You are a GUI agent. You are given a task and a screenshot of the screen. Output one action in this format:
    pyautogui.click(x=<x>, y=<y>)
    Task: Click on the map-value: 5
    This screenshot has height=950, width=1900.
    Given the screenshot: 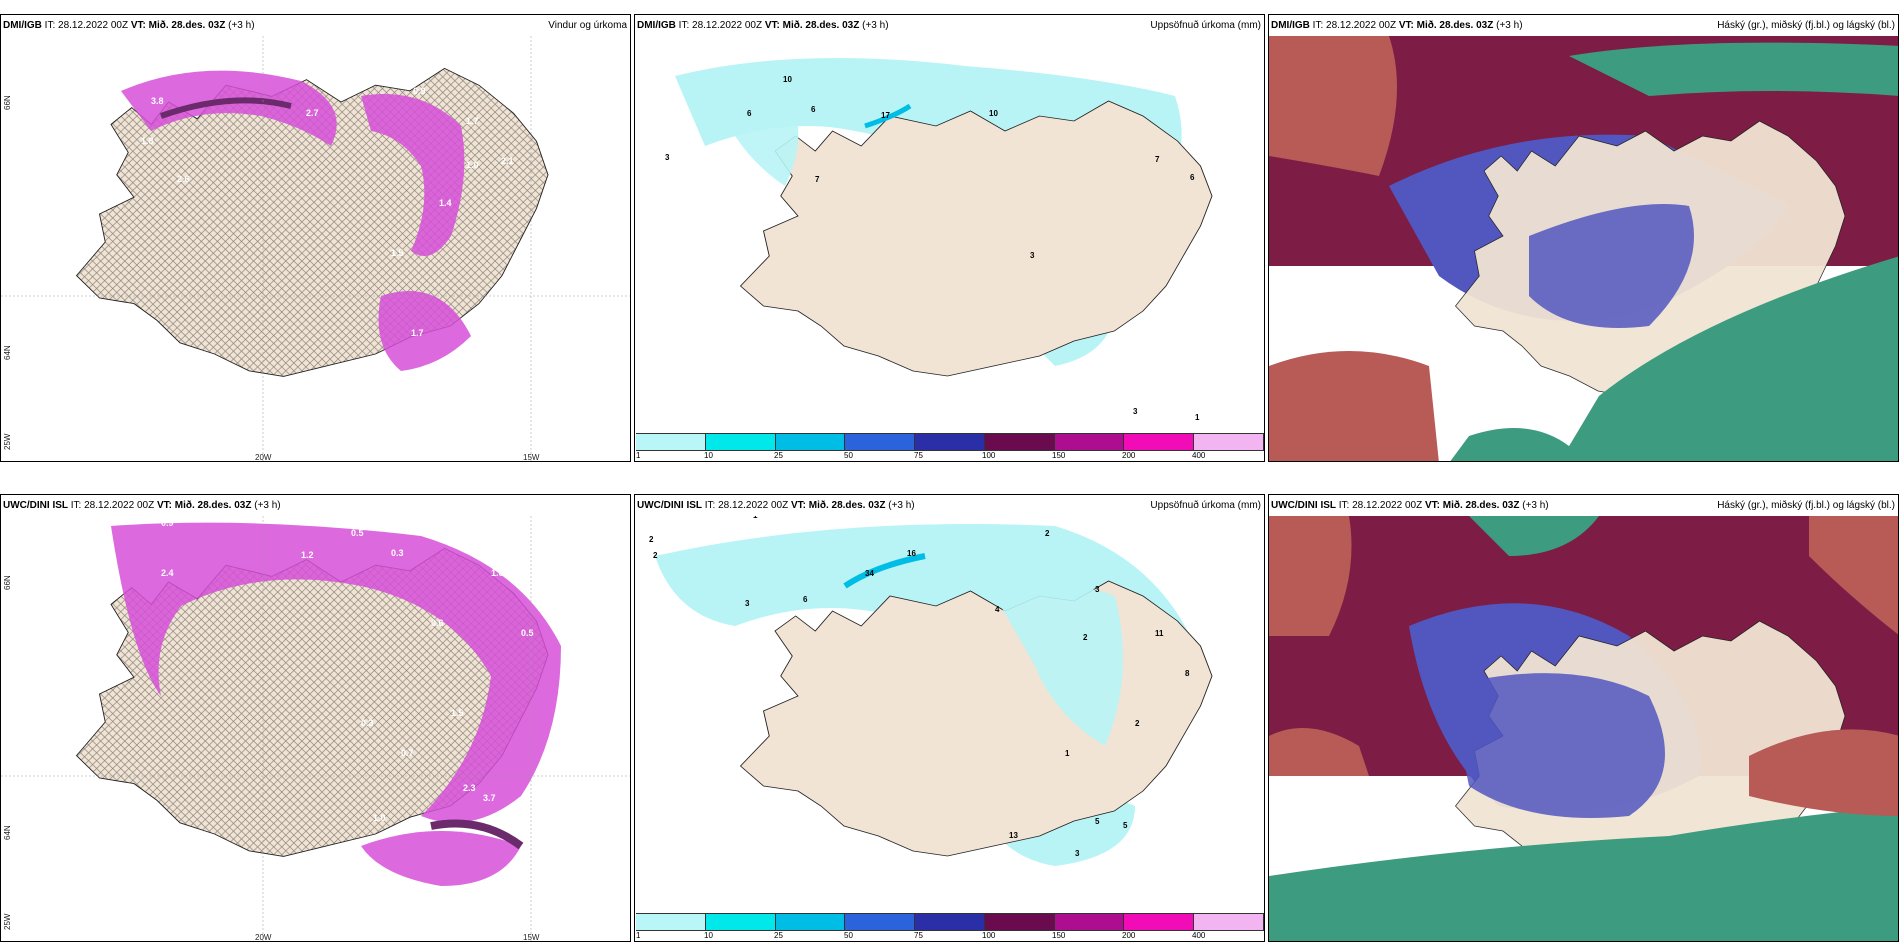 What is the action you would take?
    pyautogui.click(x=1097, y=821)
    